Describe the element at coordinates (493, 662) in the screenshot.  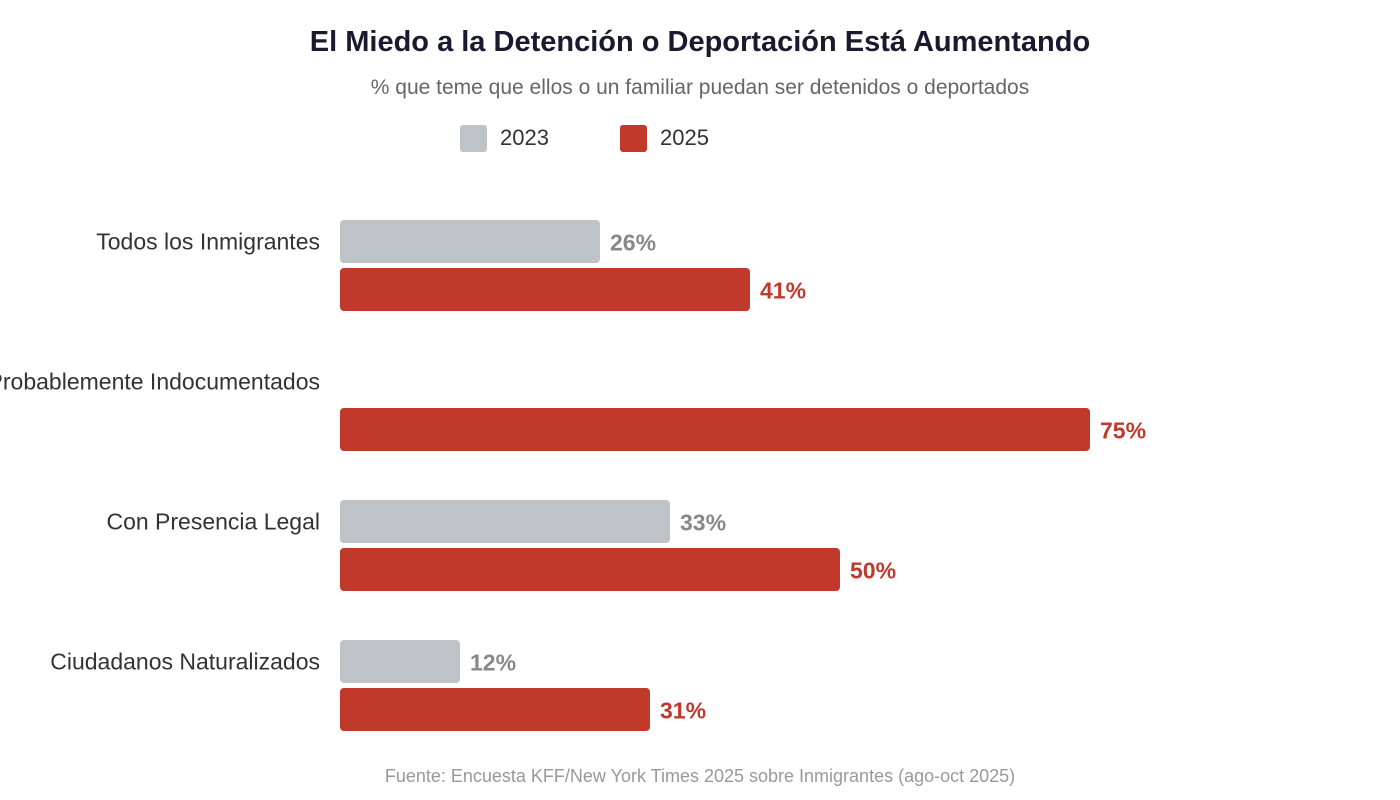
I see `data-label-2023: 12%` at that location.